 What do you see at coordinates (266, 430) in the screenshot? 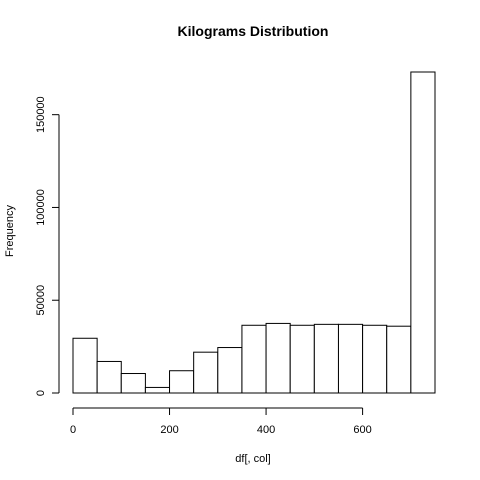
I see `x-tick-label-2: 400` at bounding box center [266, 430].